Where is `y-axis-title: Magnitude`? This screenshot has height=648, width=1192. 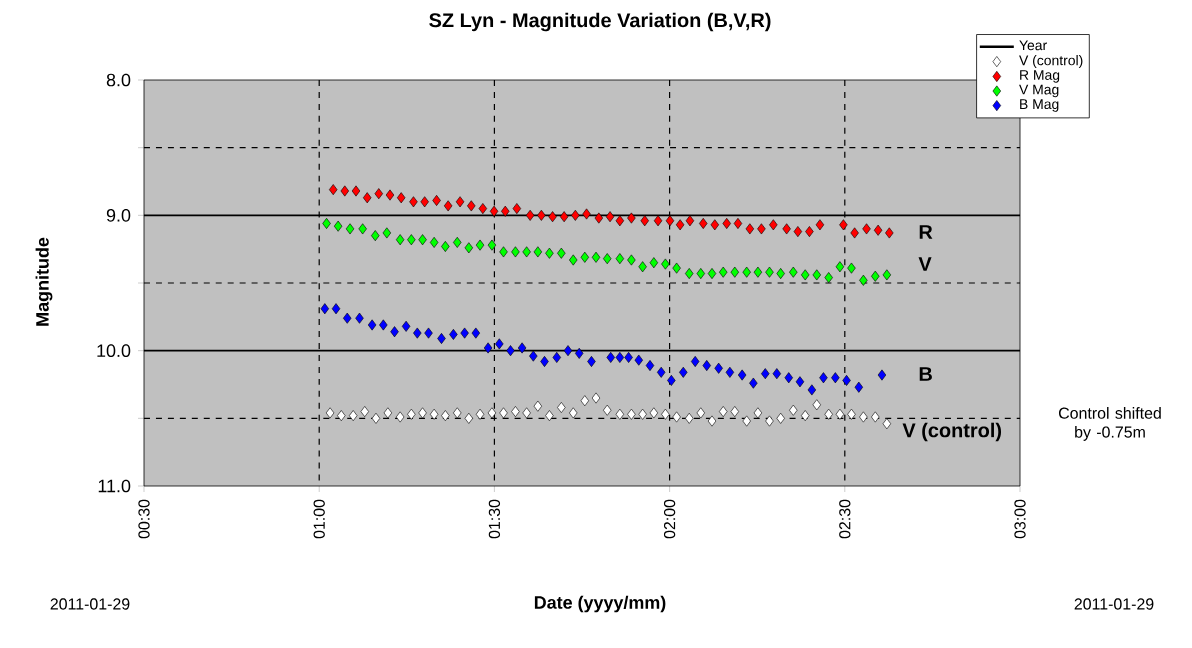
y-axis-title: Magnitude is located at coordinates (44, 281).